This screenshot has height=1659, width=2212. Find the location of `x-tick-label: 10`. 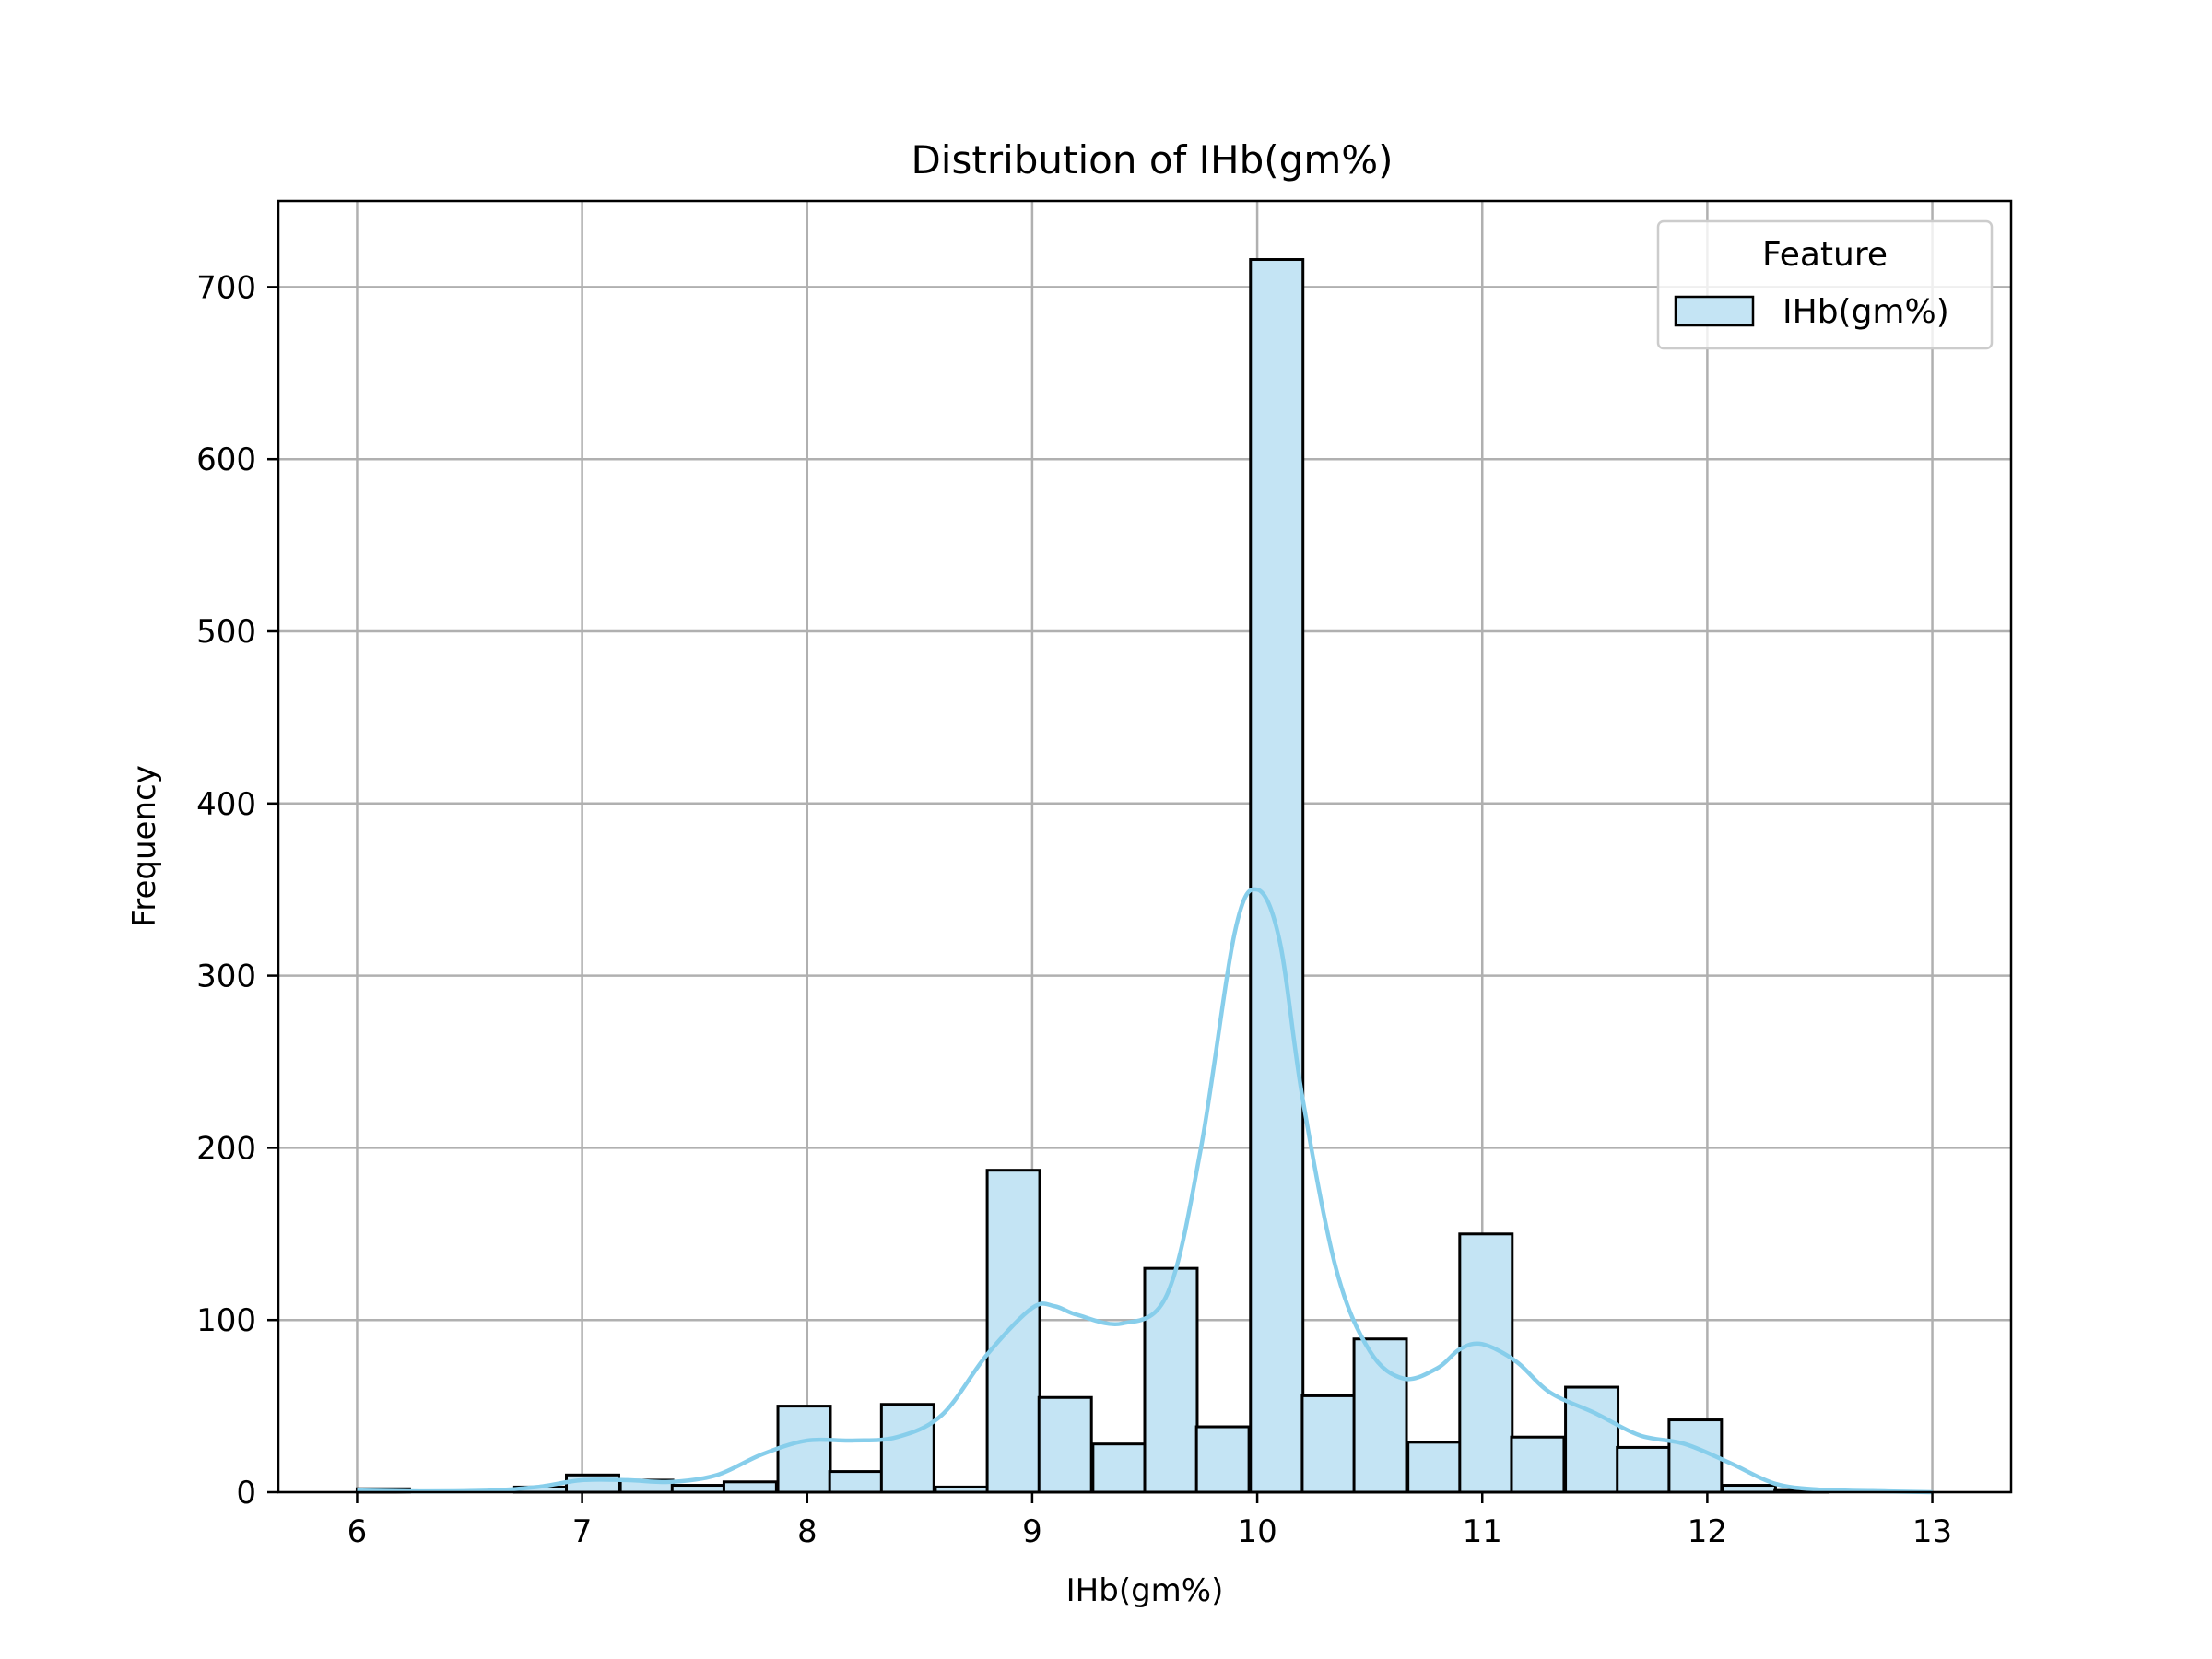

x-tick-label: 10 is located at coordinates (1257, 1531).